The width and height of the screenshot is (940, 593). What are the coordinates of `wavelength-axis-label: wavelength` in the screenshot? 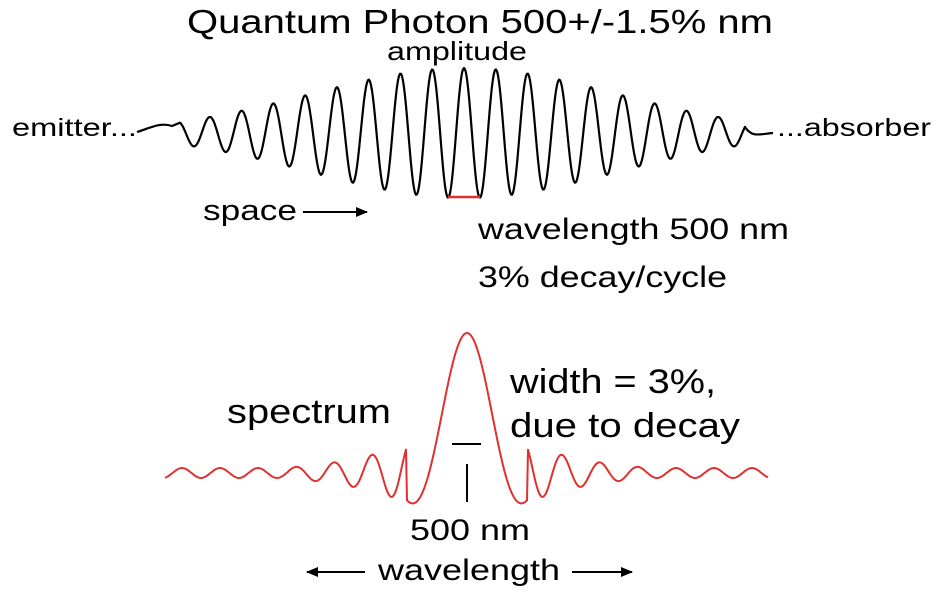 It's located at (468, 570).